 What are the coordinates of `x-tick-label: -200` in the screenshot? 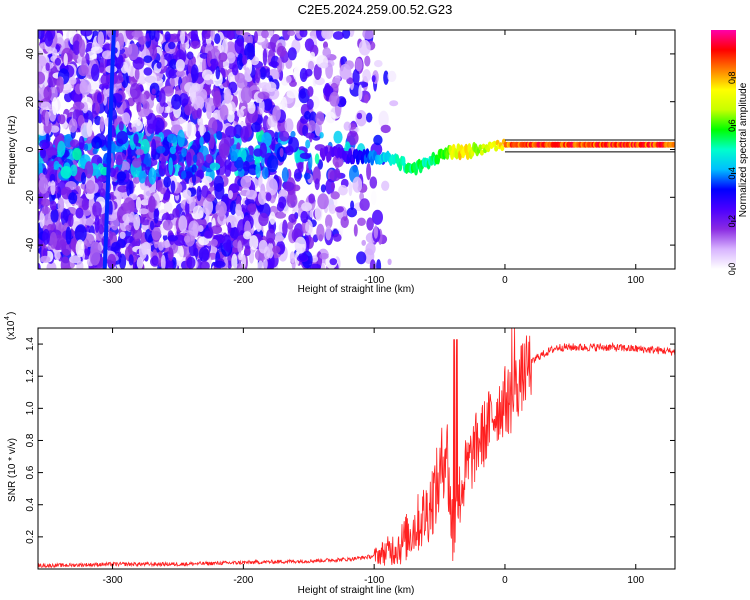 It's located at (243, 280).